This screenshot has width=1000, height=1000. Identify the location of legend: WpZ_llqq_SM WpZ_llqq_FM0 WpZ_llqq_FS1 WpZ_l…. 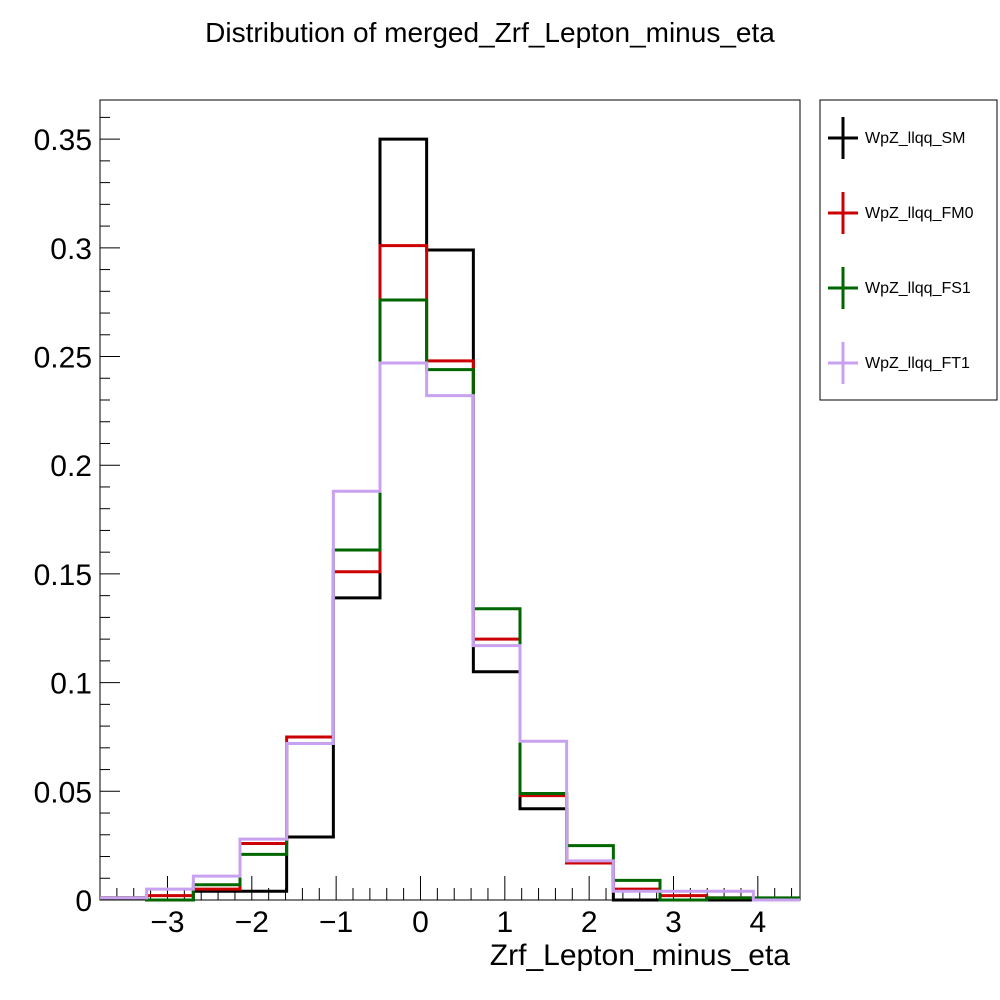
(901, 250).